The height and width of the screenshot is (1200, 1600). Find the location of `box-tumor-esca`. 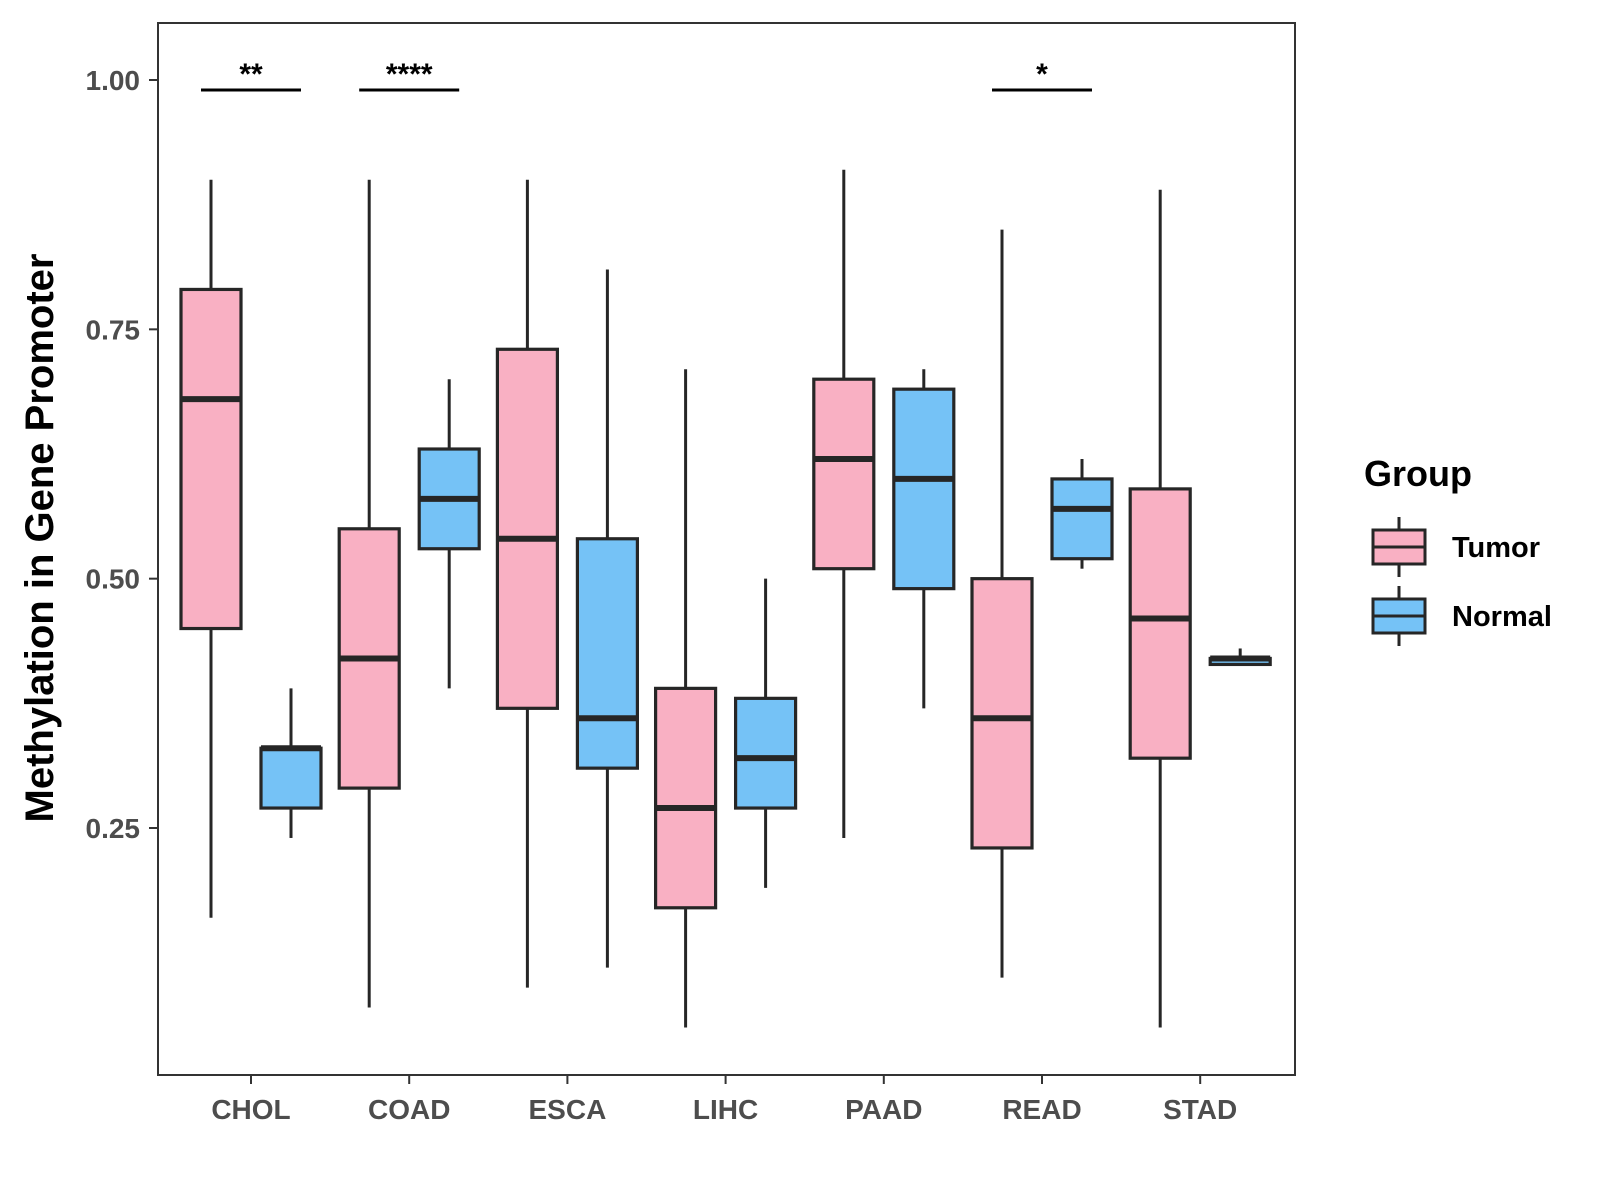

box-tumor-esca is located at coordinates (527, 583).